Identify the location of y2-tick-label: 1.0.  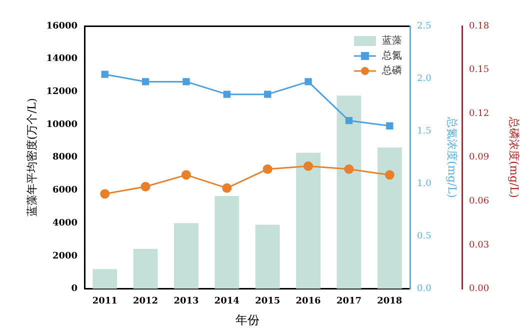
(424, 184).